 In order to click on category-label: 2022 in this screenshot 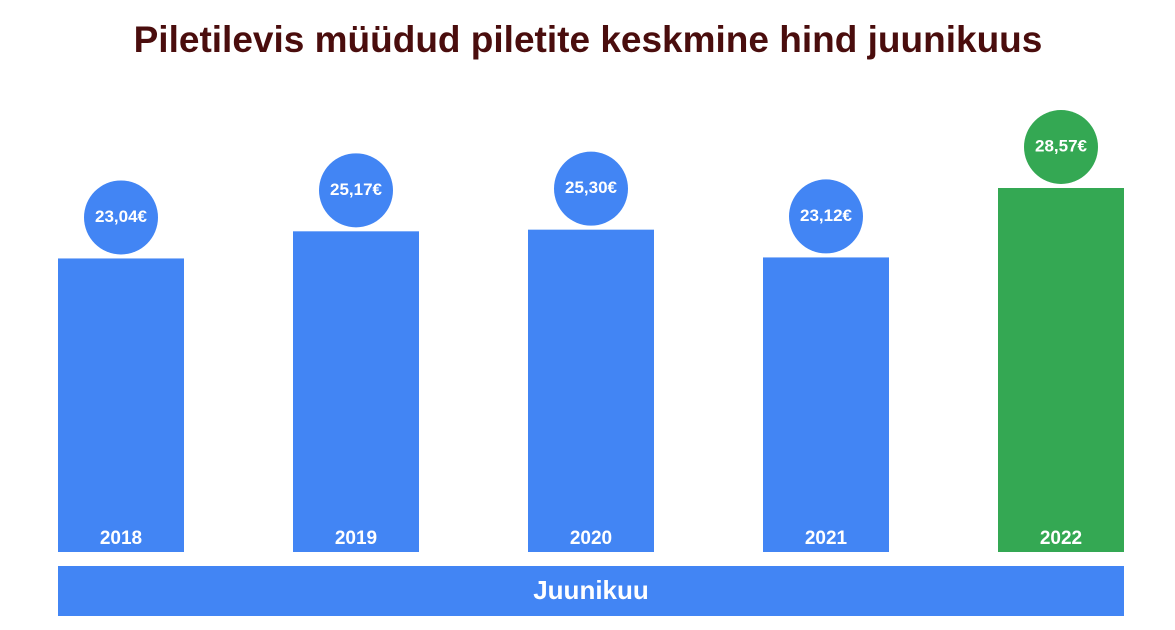, I will do `click(1061, 538)`.